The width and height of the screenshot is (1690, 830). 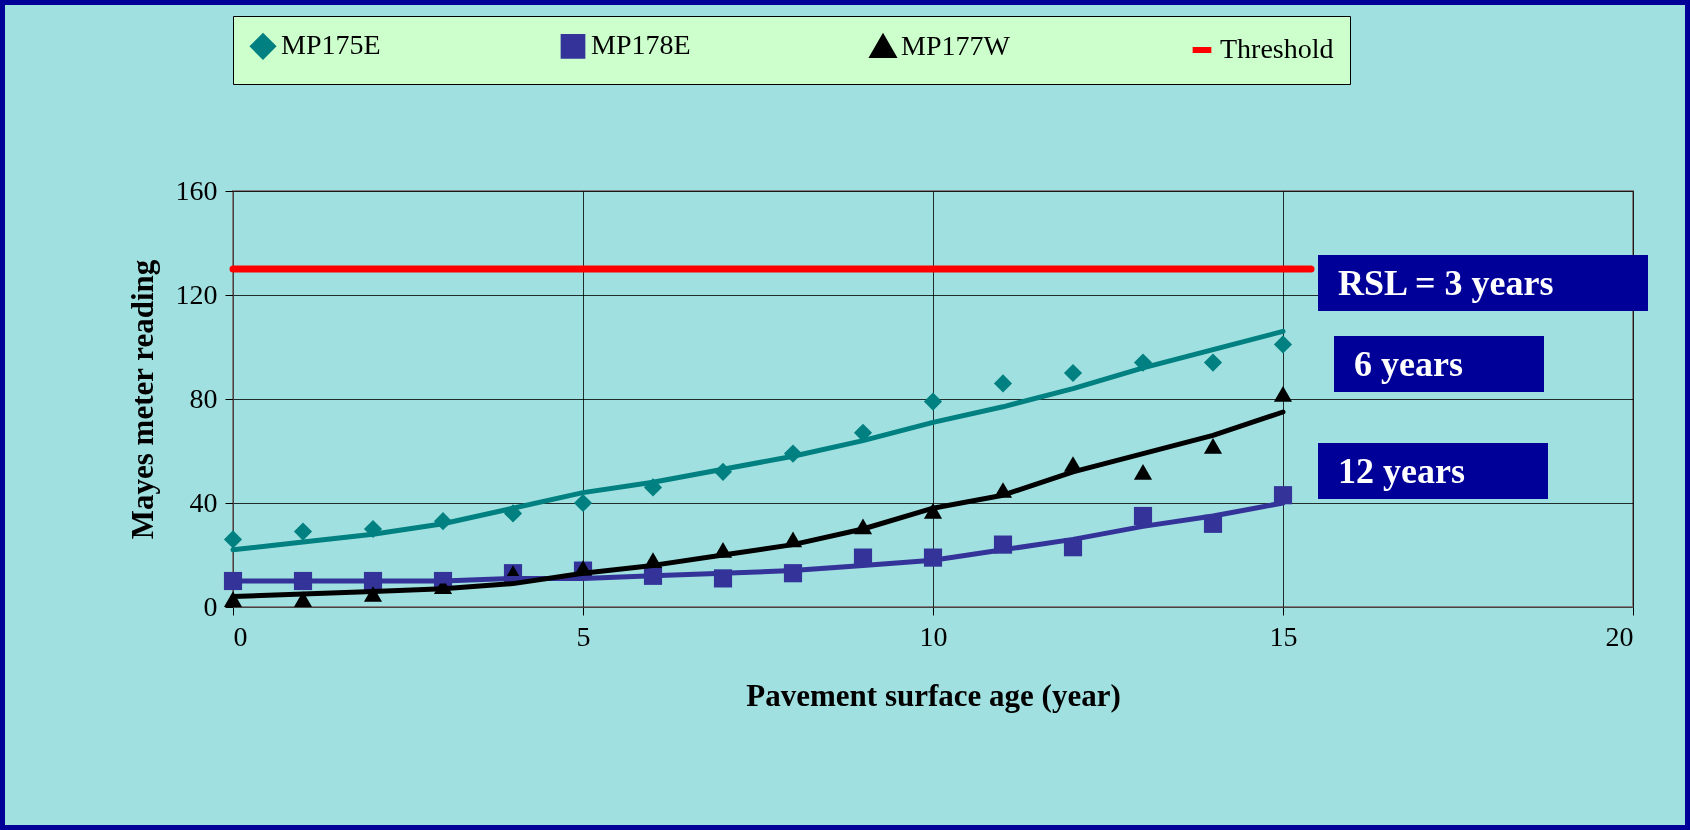 What do you see at coordinates (210, 606) in the screenshot?
I see `y-tick-label: 0` at bounding box center [210, 606].